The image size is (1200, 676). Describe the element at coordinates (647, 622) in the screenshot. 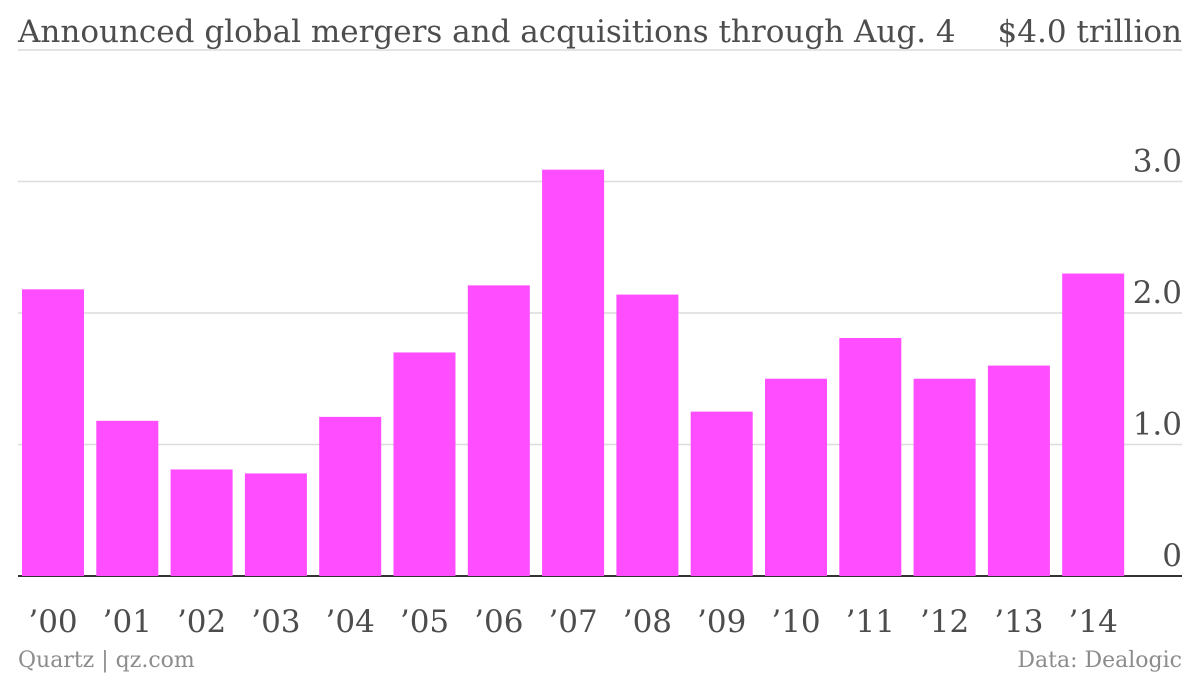

I see `x-tick-label: ’08` at that location.